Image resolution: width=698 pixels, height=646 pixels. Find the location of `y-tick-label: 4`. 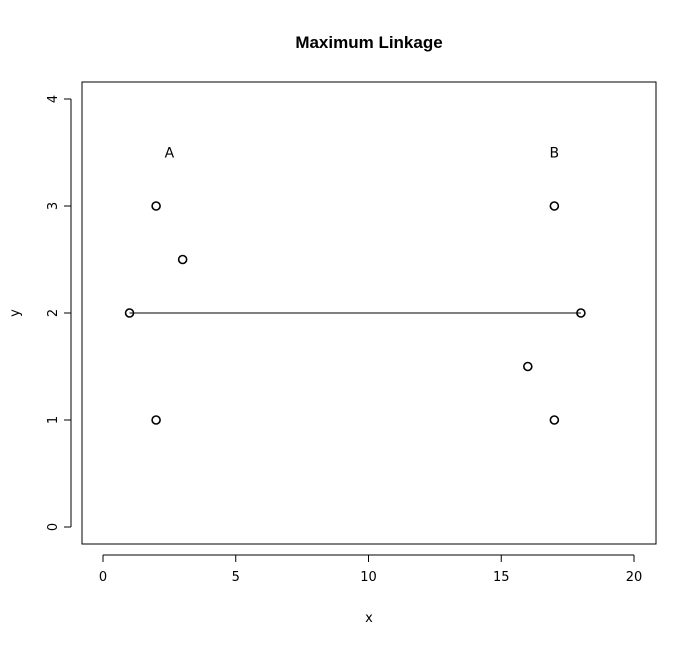

y-tick-label: 4 is located at coordinates (53, 99).